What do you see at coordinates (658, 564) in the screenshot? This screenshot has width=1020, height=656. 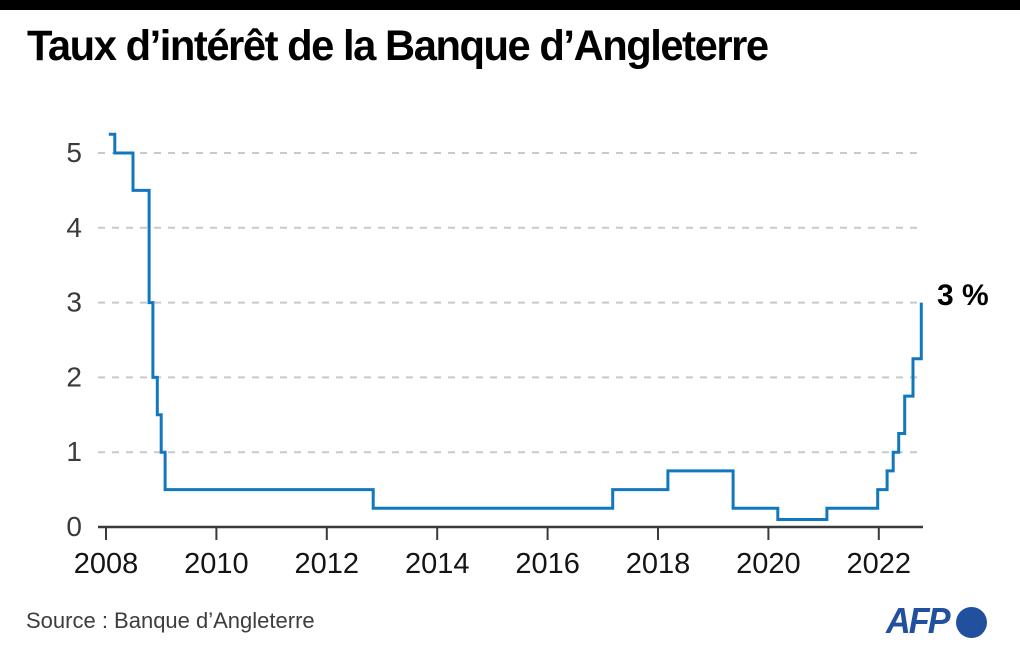 I see `x-tick-label: 2018` at bounding box center [658, 564].